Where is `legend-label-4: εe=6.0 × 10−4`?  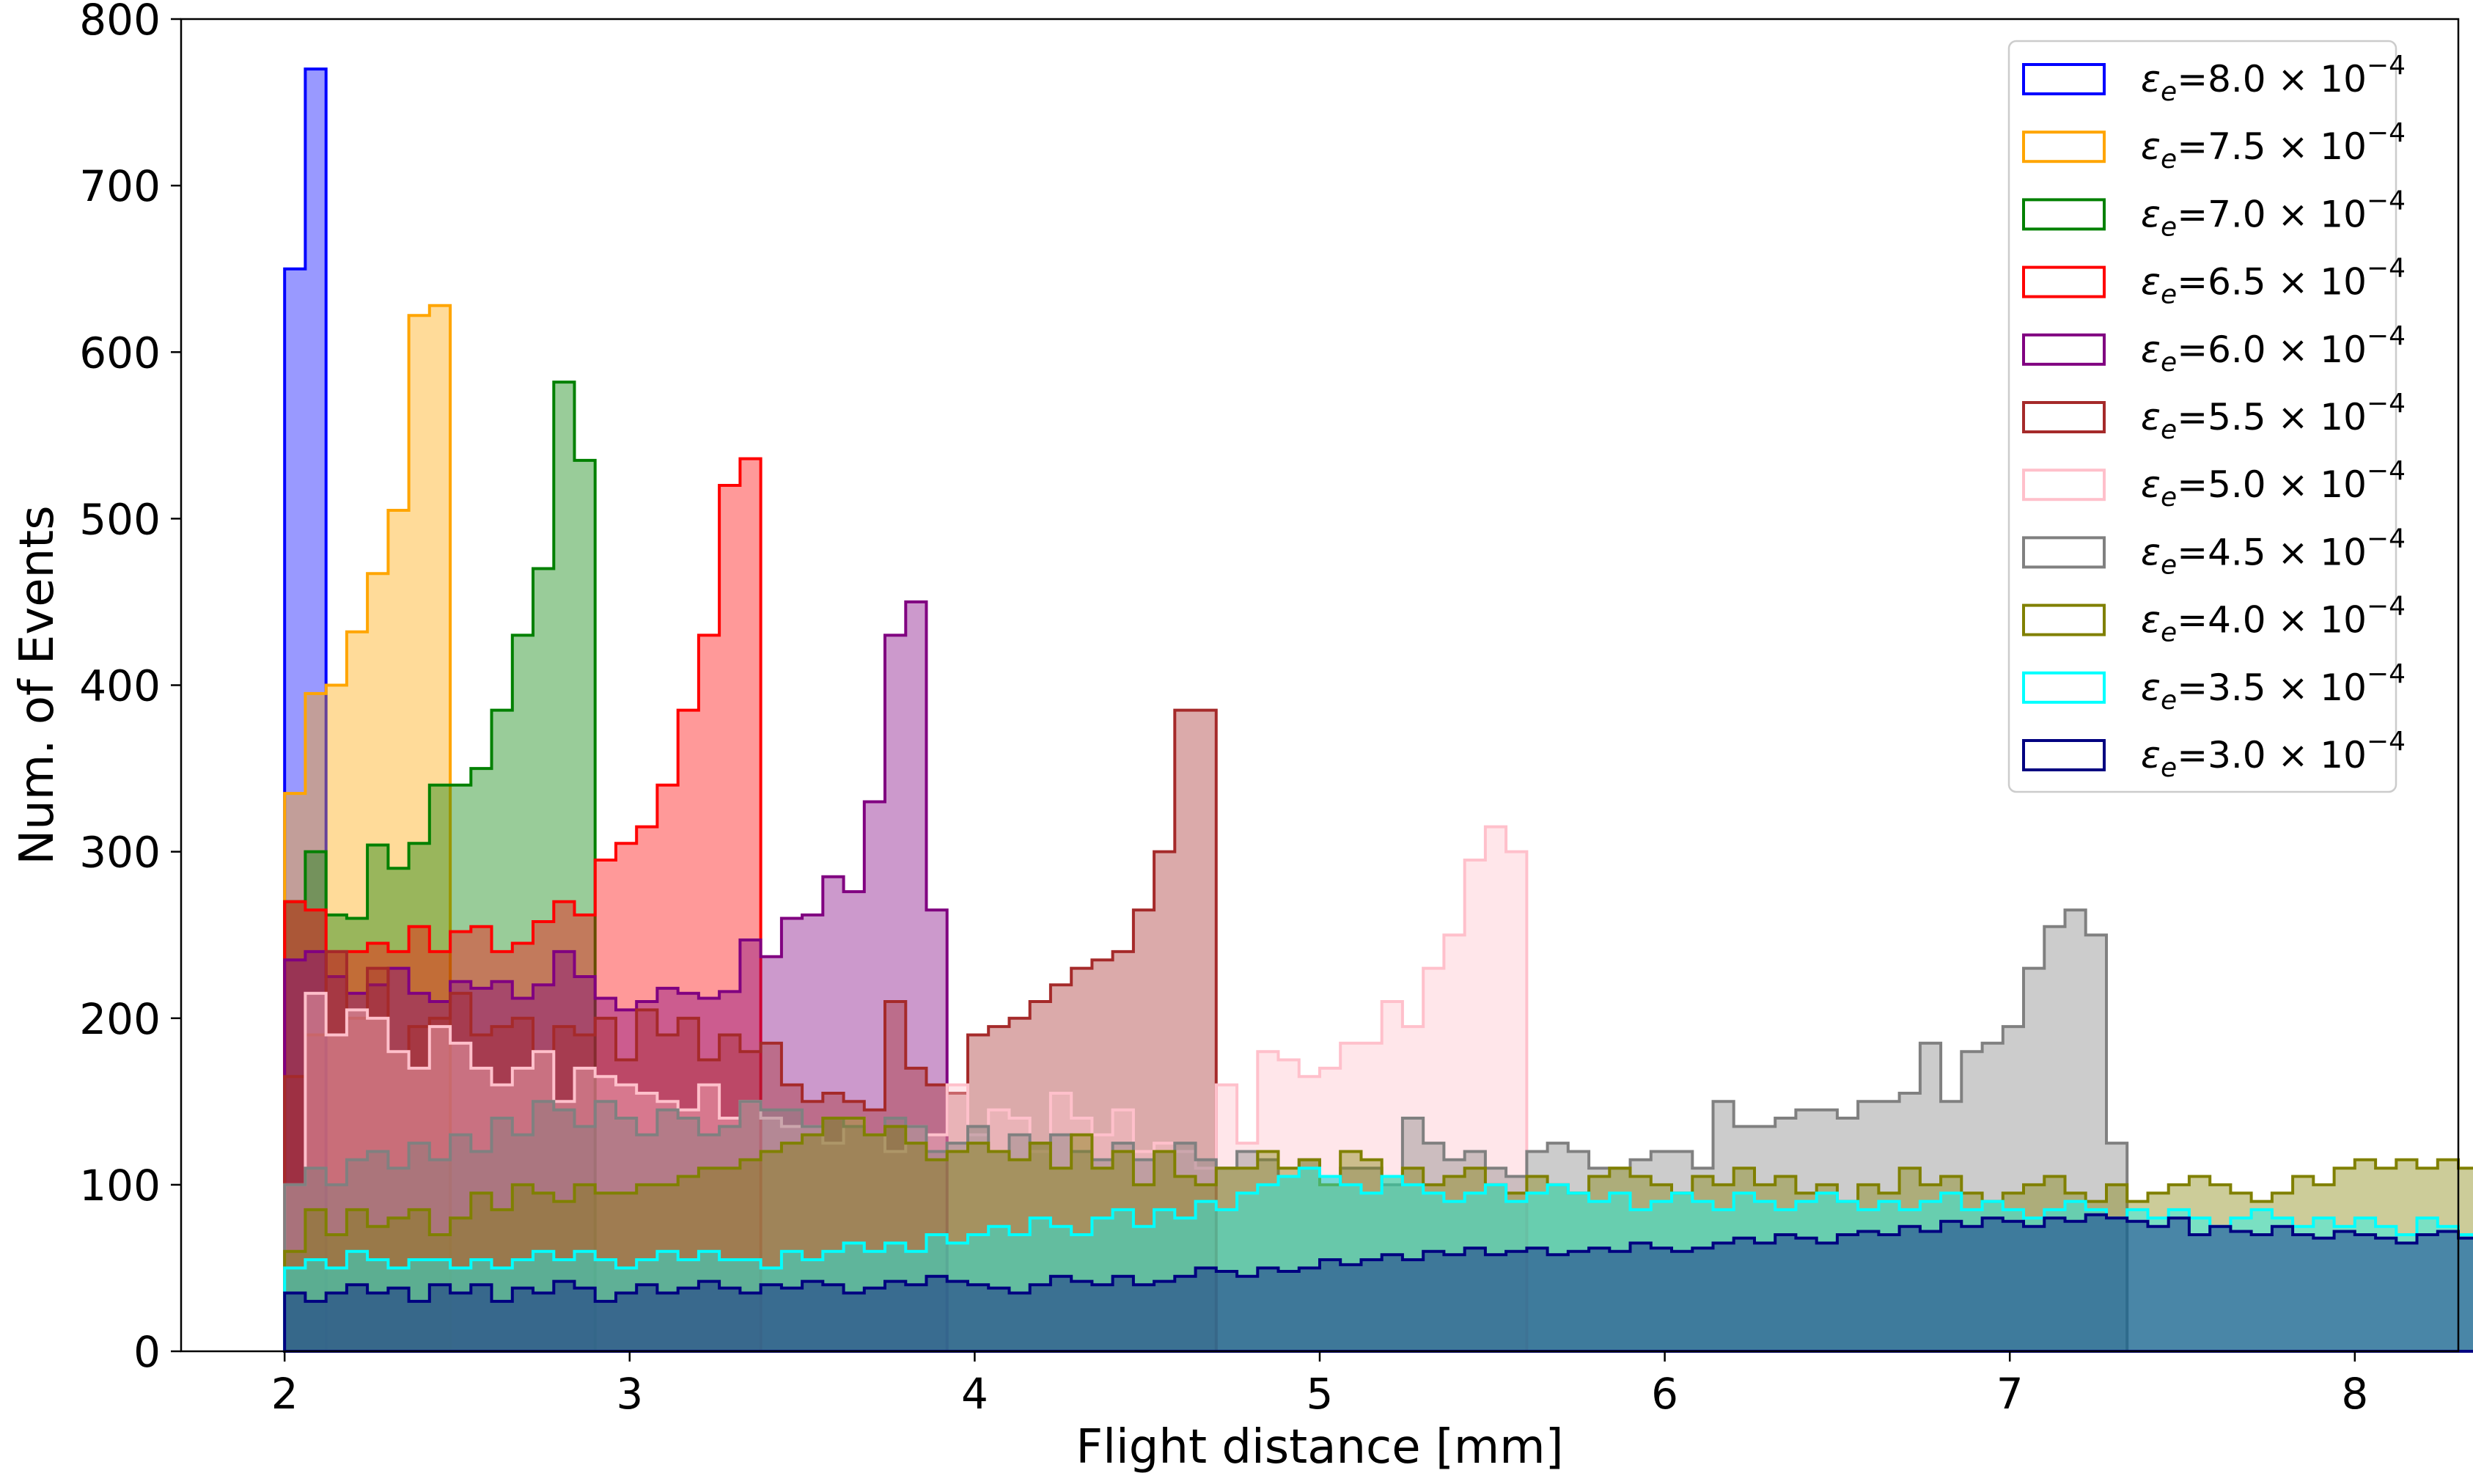 legend-label-4: εe=6.0 × 10−4 is located at coordinates (2273, 349).